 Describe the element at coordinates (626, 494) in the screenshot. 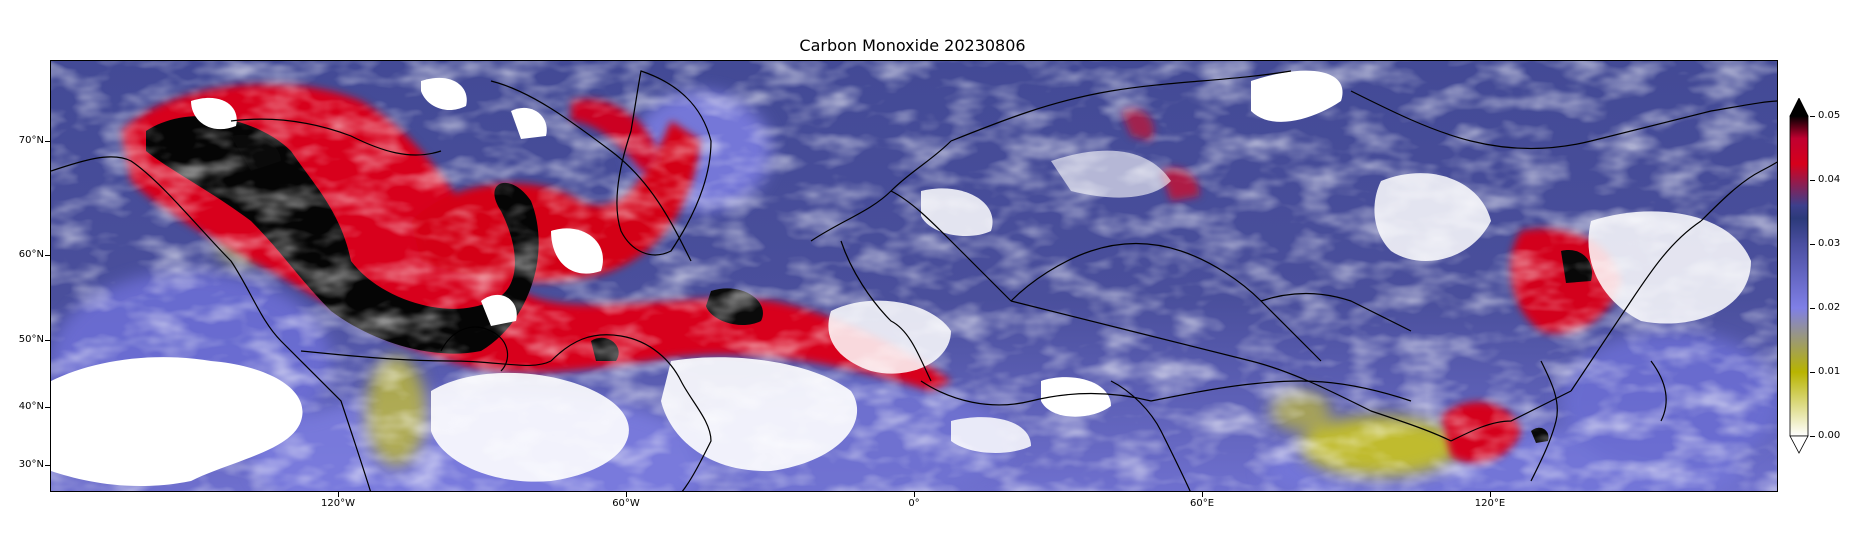

I see `lon-tick-60w` at that location.